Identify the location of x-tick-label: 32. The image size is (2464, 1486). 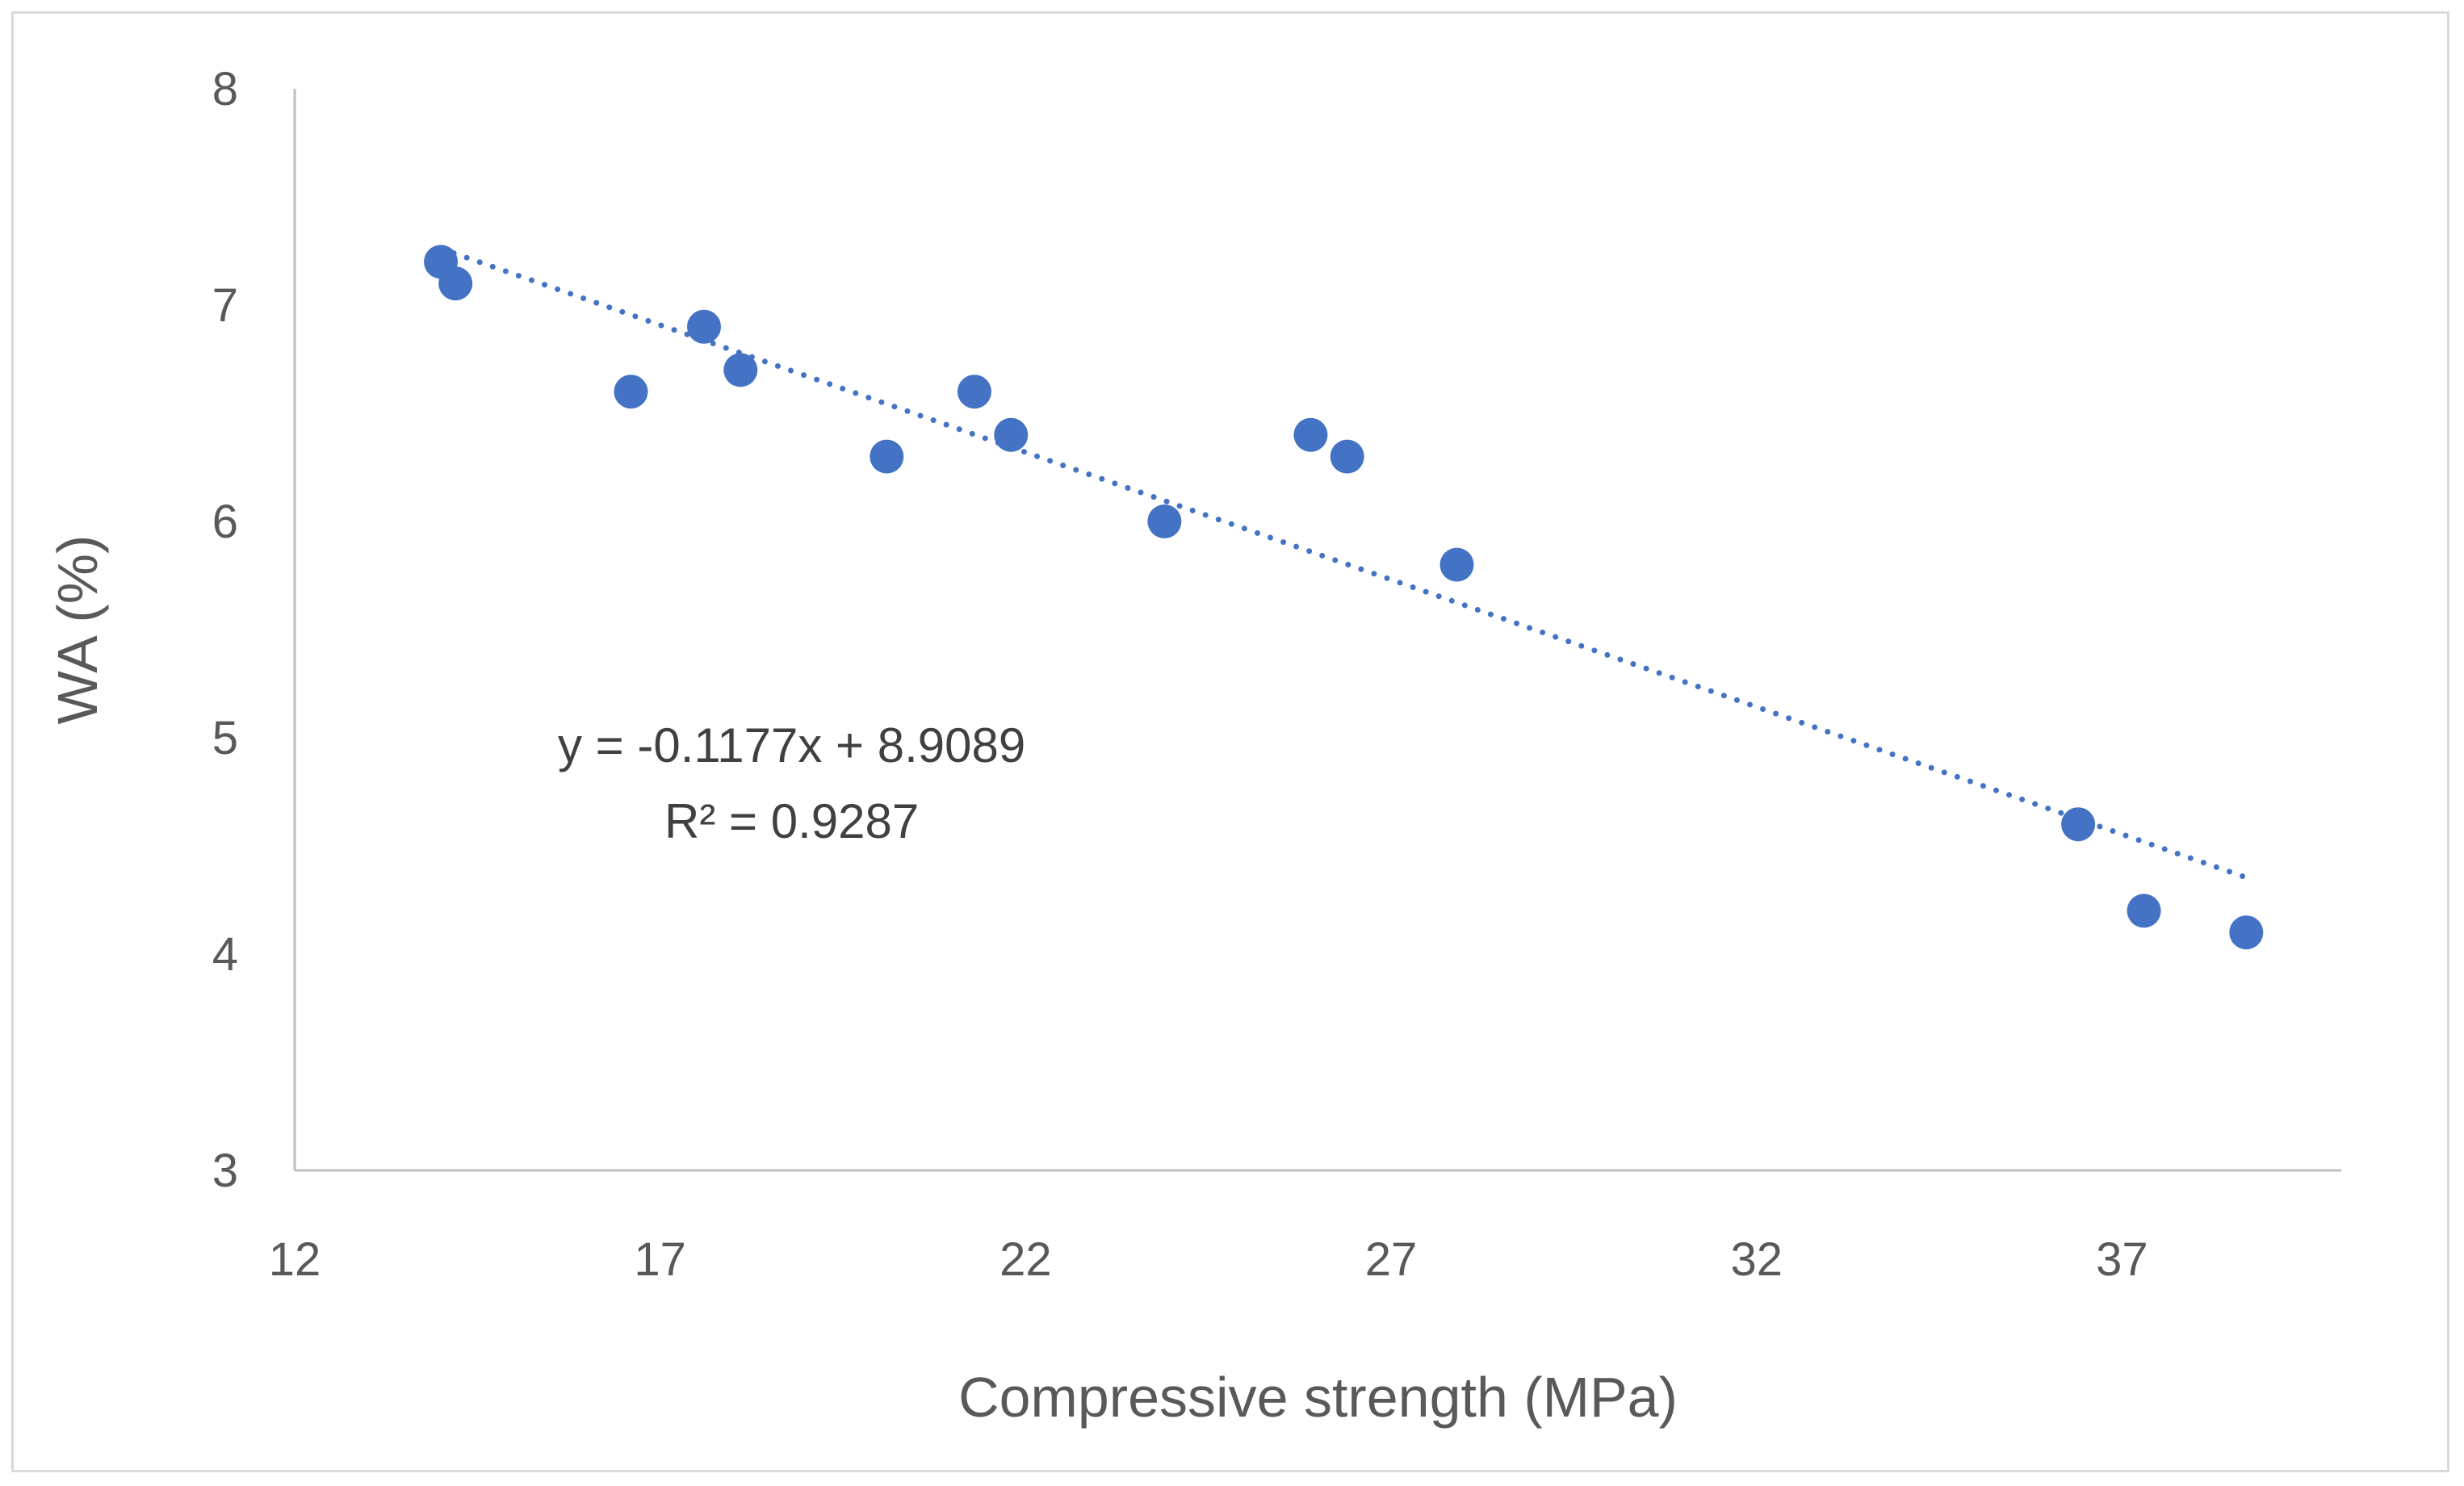
(1756, 1259).